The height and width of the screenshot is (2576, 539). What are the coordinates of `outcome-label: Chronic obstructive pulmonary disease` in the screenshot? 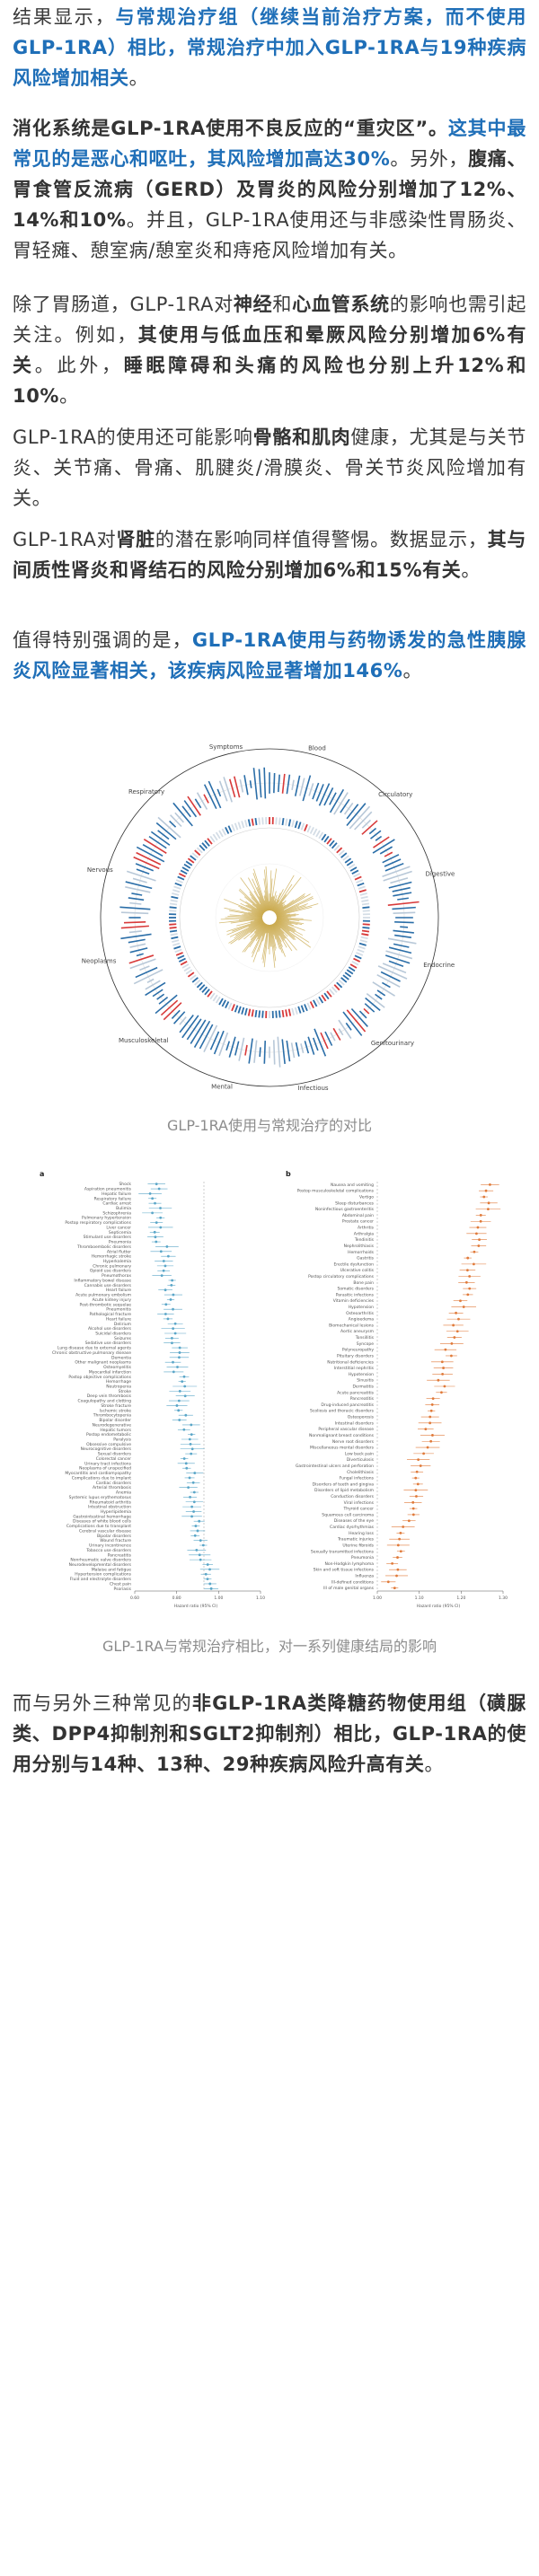 It's located at (91, 1353).